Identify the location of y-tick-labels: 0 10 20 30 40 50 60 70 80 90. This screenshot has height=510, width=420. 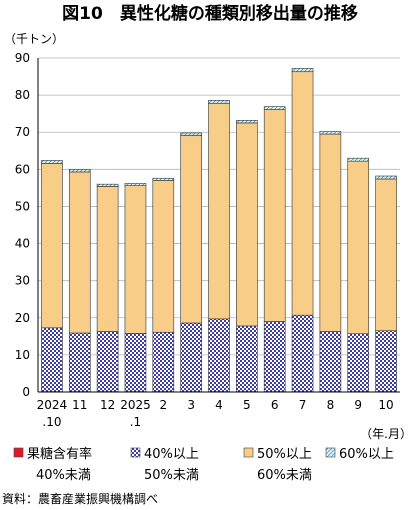
(22, 225).